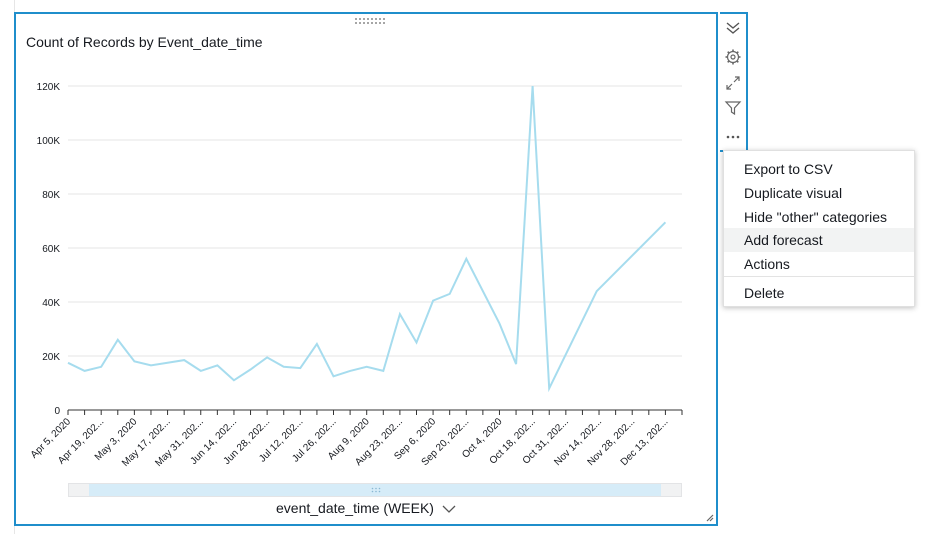 This screenshot has width=936, height=534. What do you see at coordinates (788, 169) in the screenshot?
I see `menu-item-export-csv: Export to CSV` at bounding box center [788, 169].